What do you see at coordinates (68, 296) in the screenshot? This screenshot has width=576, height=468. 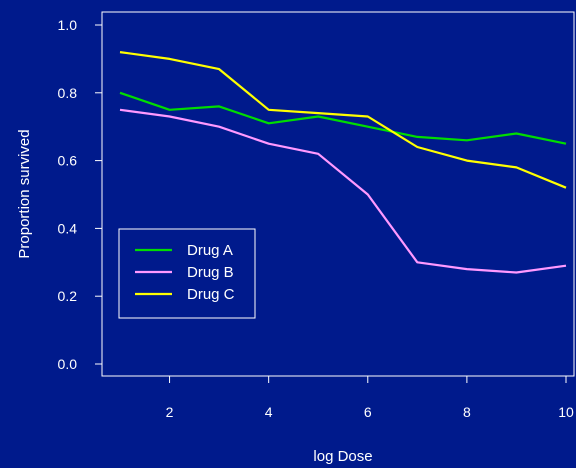 I see `y-tick-label: 0.2` at bounding box center [68, 296].